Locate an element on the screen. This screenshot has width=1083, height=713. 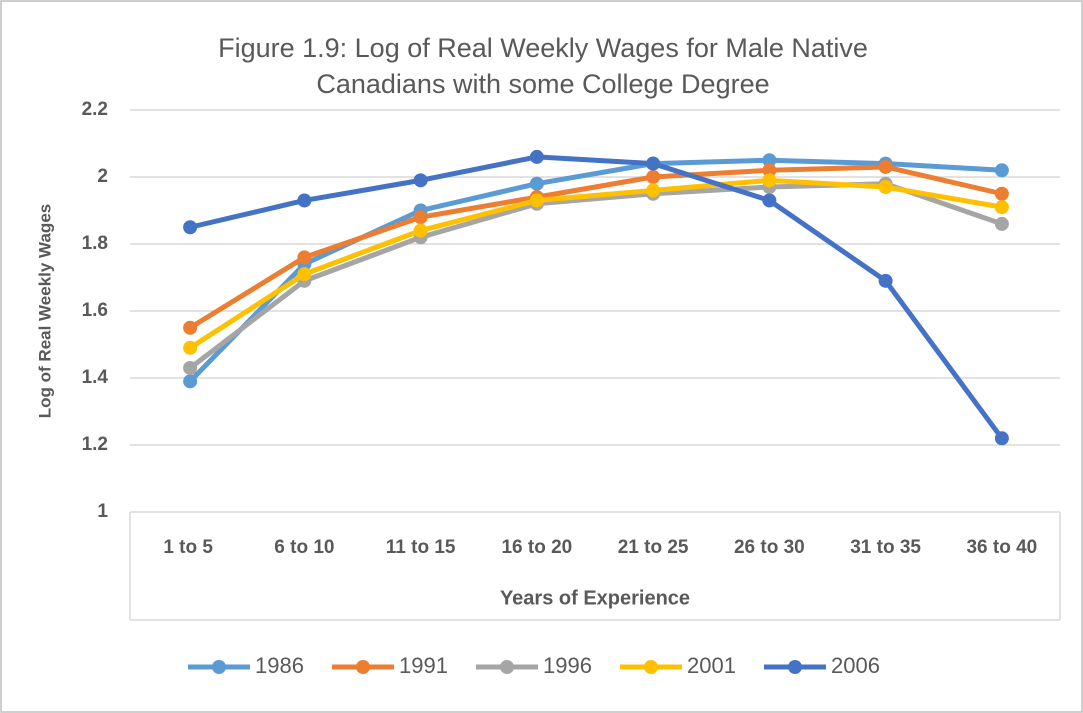
y-tick-label: 1.4 is located at coordinates (95, 377).